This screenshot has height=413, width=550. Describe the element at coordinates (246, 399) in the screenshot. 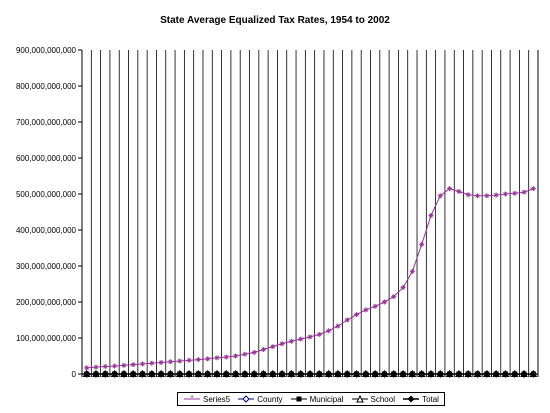

I see `legend-swatch-county` at that location.